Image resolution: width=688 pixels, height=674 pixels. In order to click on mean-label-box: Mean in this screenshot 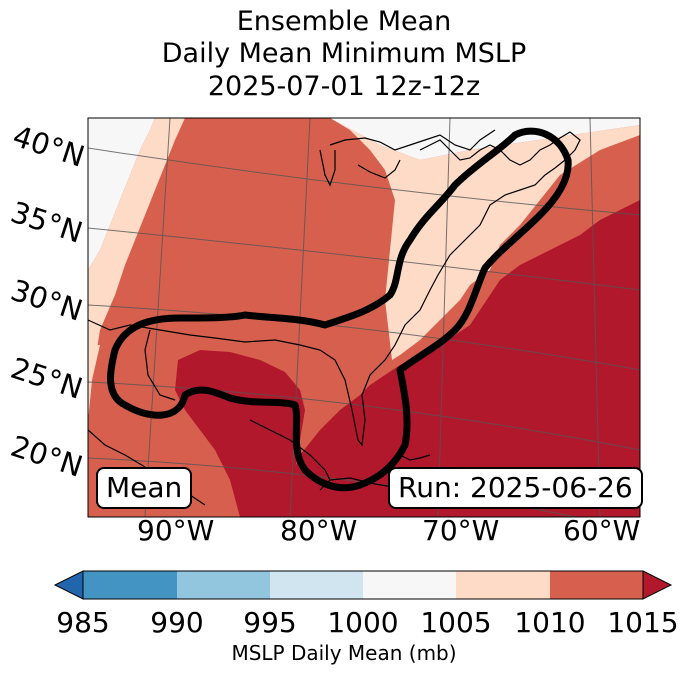, I will do `click(144, 488)`.